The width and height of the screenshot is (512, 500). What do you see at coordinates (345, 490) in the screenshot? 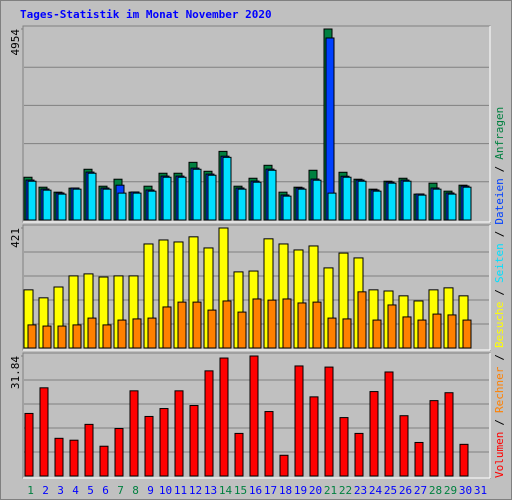
I see `x-tick-label: 22` at bounding box center [345, 490].